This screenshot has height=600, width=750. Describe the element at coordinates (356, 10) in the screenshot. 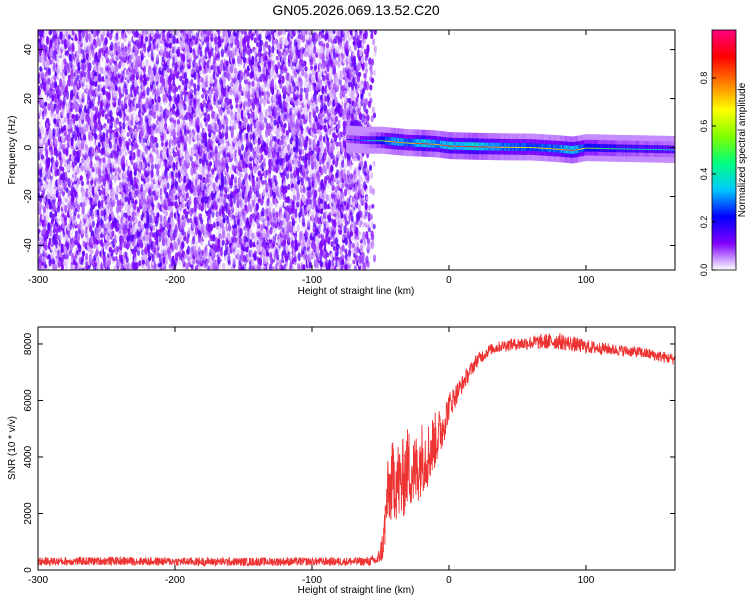

I see `figure-title: GN05.2026.069.13.52.C20` at that location.